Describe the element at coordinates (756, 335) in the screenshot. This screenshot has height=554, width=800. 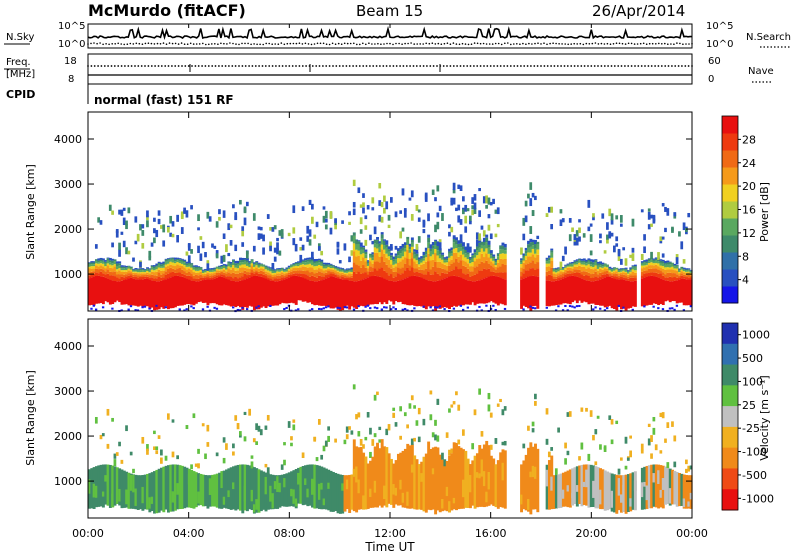
I see `colorbar-tick-label: 1000` at that location.